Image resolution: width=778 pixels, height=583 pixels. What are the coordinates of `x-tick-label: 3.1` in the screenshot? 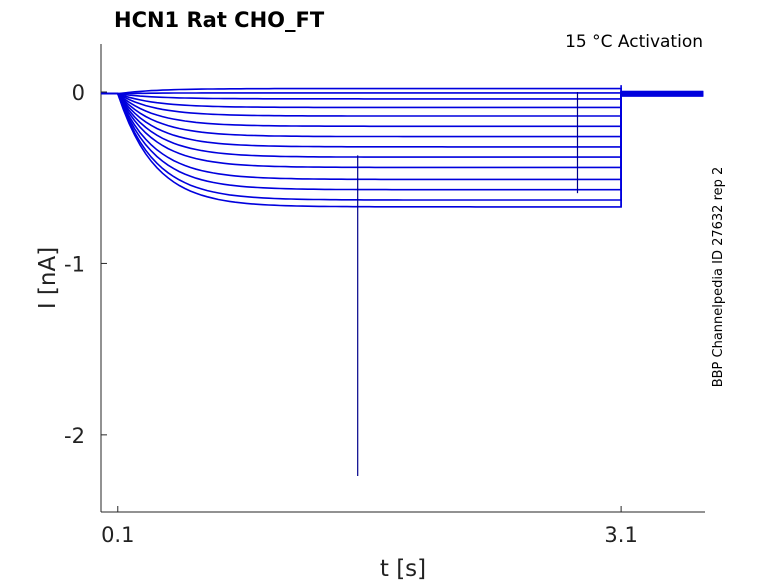 It's located at (620, 535).